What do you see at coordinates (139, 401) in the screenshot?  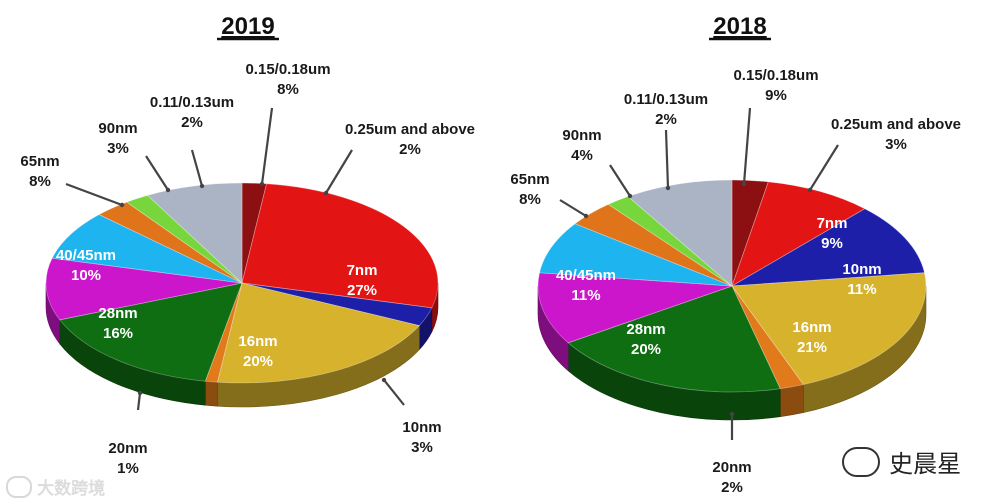 I see `leader-20nm` at bounding box center [139, 401].